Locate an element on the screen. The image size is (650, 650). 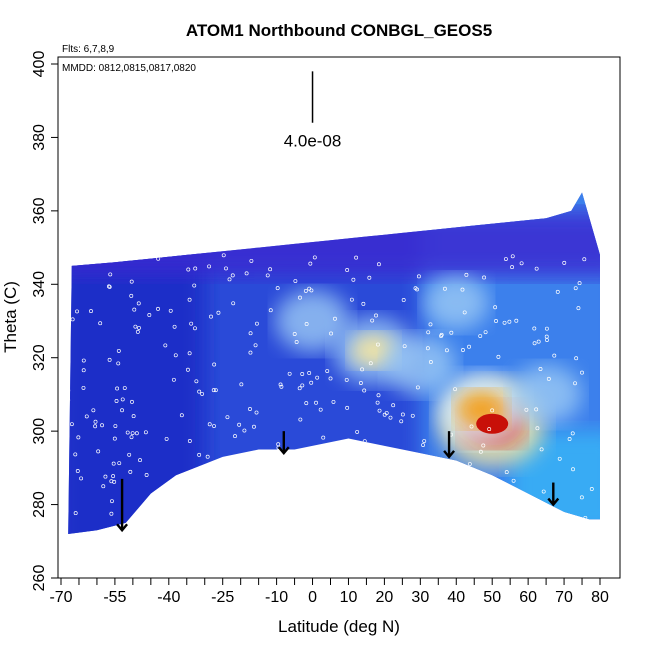
x-tick-label-1: -55 is located at coordinates (114, 597).